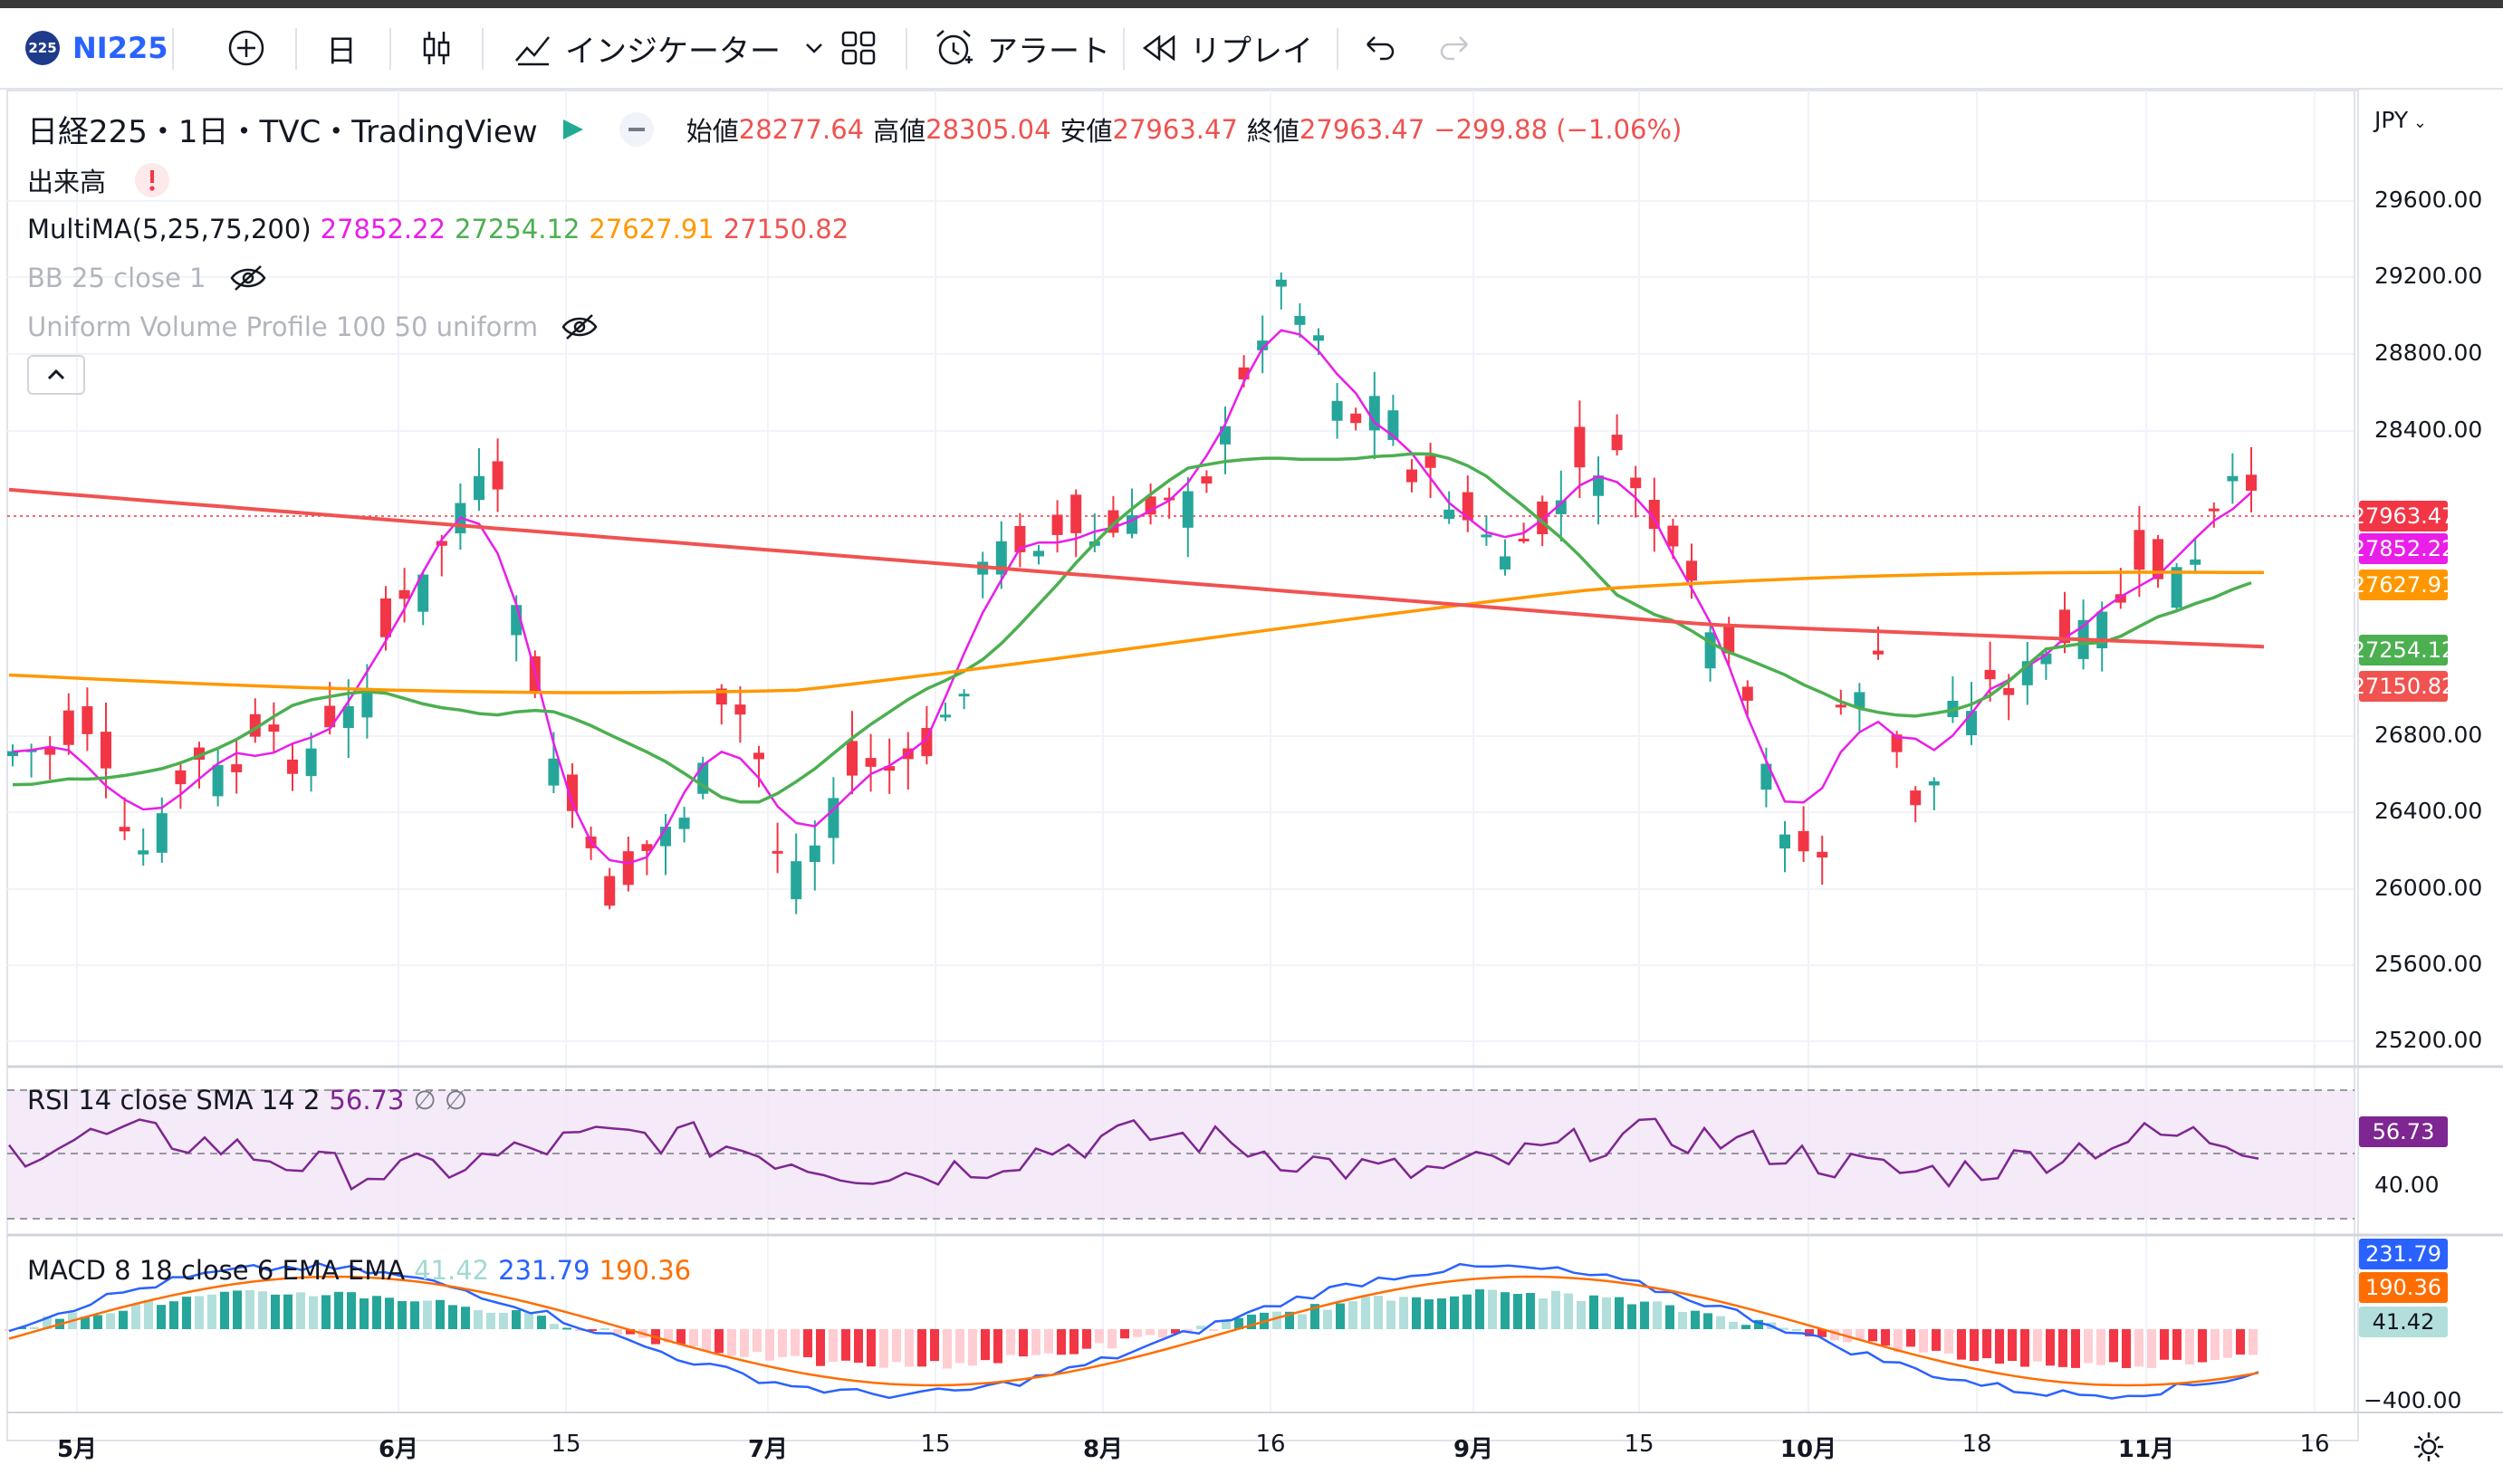 The height and width of the screenshot is (1484, 2503). I want to click on symbol-search-button: 225 NI225, so click(96, 48).